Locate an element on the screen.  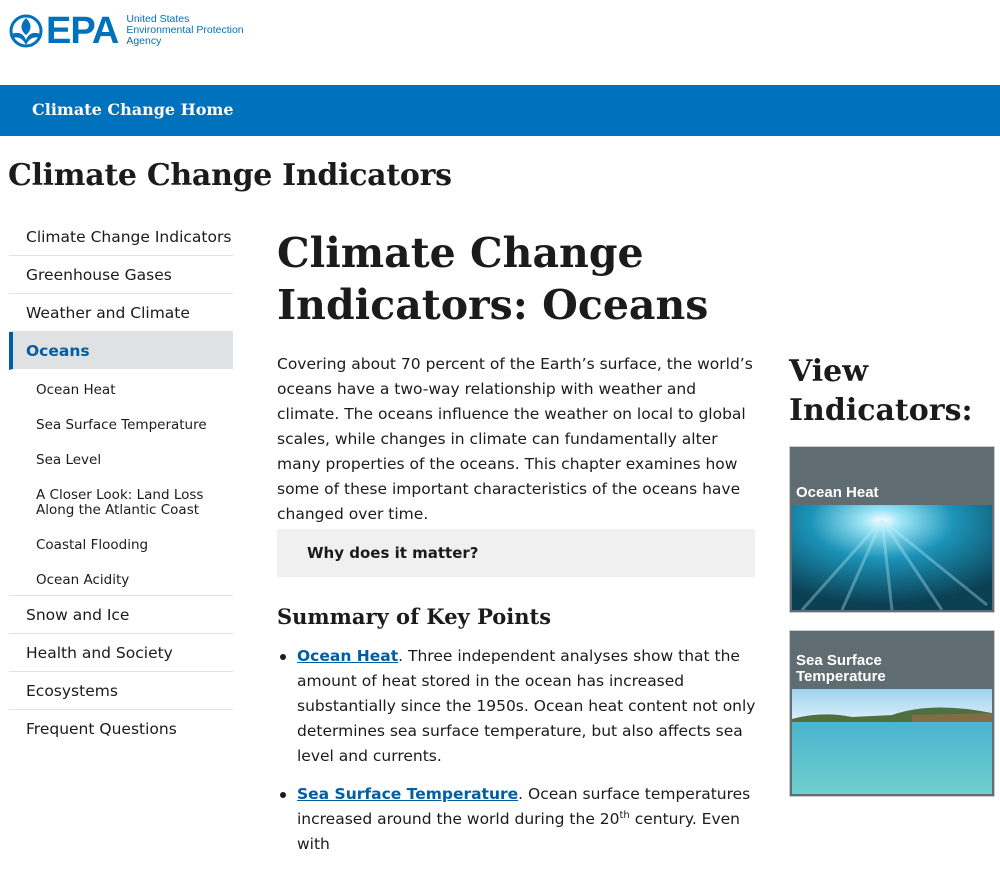
climate-change-home-link: Climate Change Home is located at coordinates (133, 109).